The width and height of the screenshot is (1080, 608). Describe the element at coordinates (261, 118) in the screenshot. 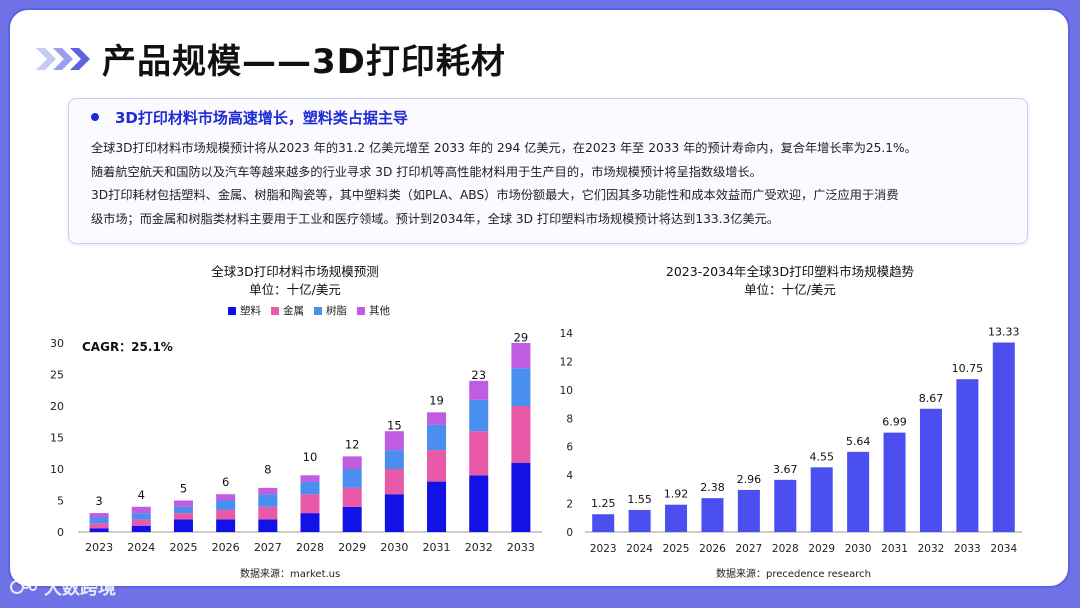

I see `card-heading-text: 3D打印材料市场高速增长，塑料类占据主导` at that location.